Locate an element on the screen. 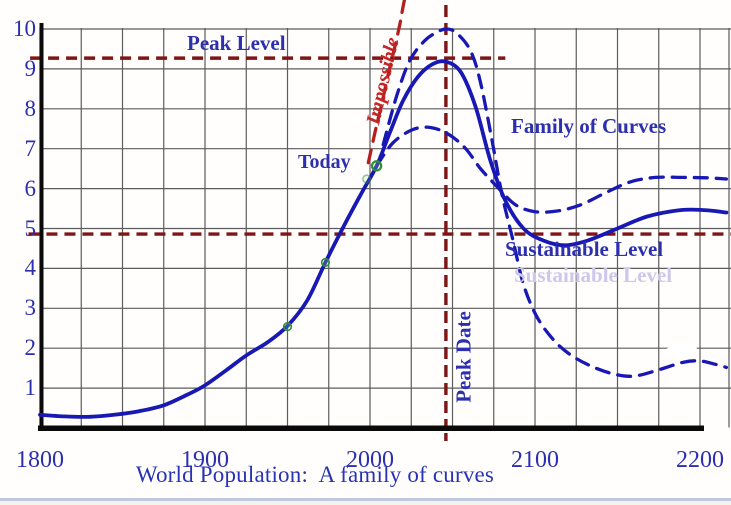 The width and height of the screenshot is (731, 505). data-point-1973 is located at coordinates (325, 262).